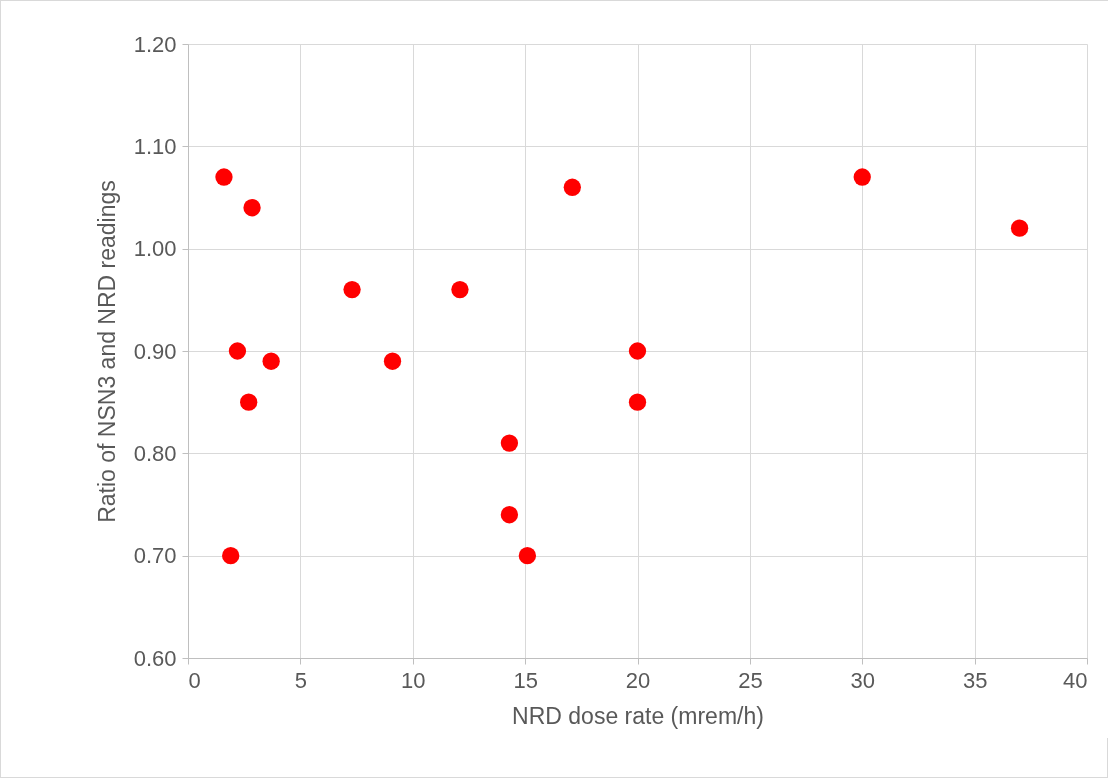  What do you see at coordinates (862, 680) in the screenshot?
I see `x-tick-label: 30` at bounding box center [862, 680].